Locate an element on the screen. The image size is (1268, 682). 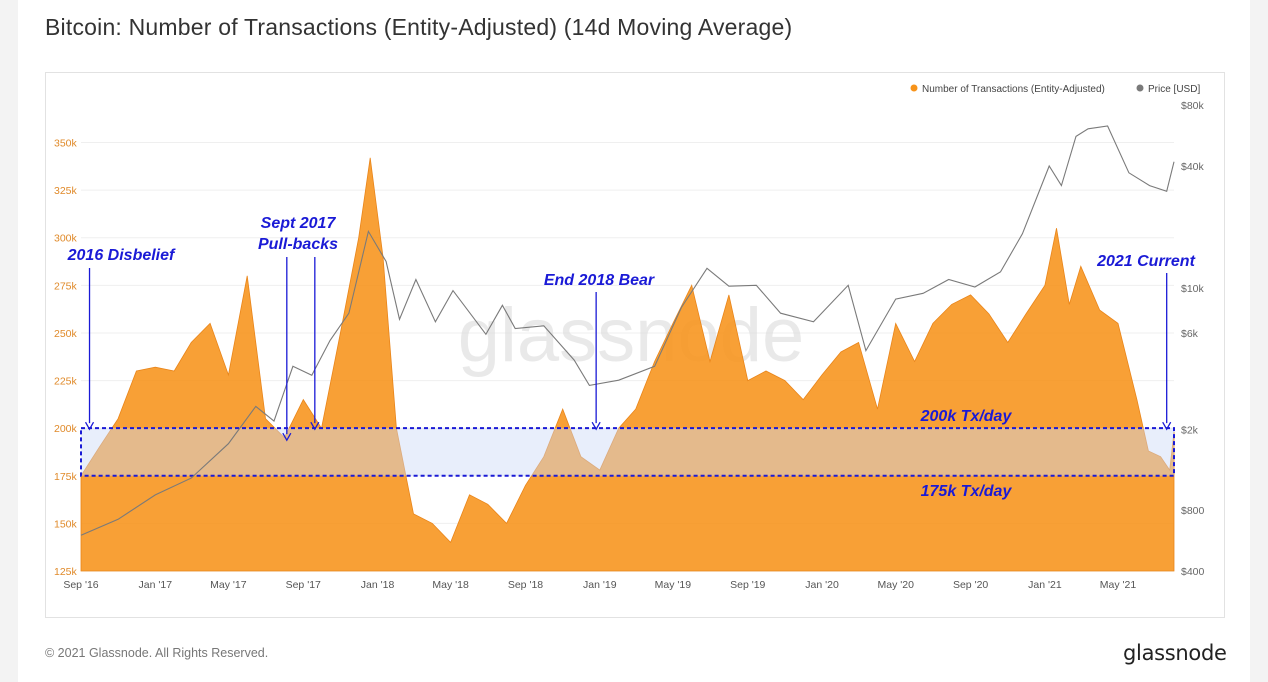
x-tick-label: Sep '17 is located at coordinates (303, 585).